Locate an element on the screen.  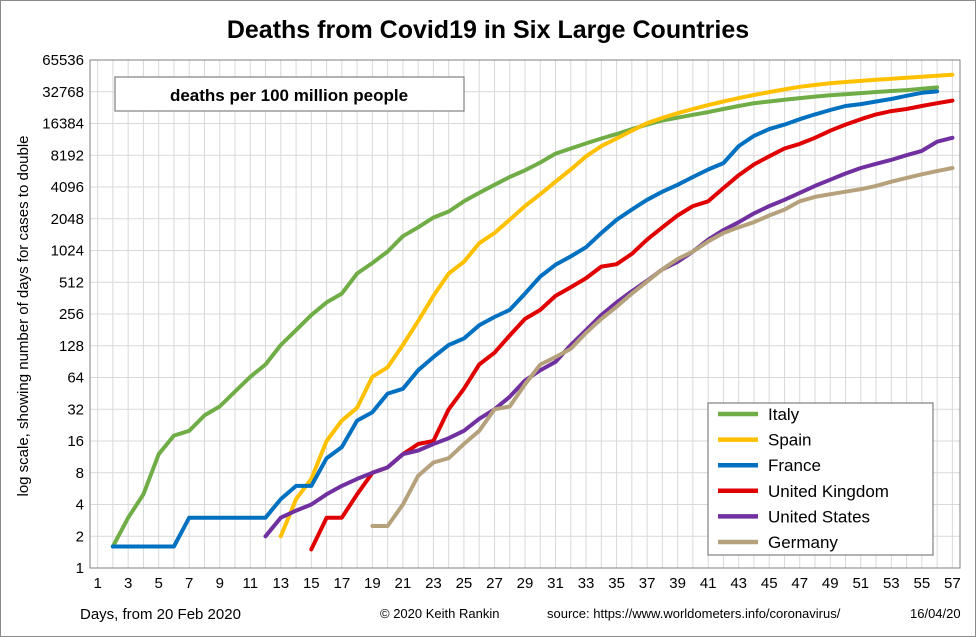
y-tick-label: 16 is located at coordinates (75, 441).